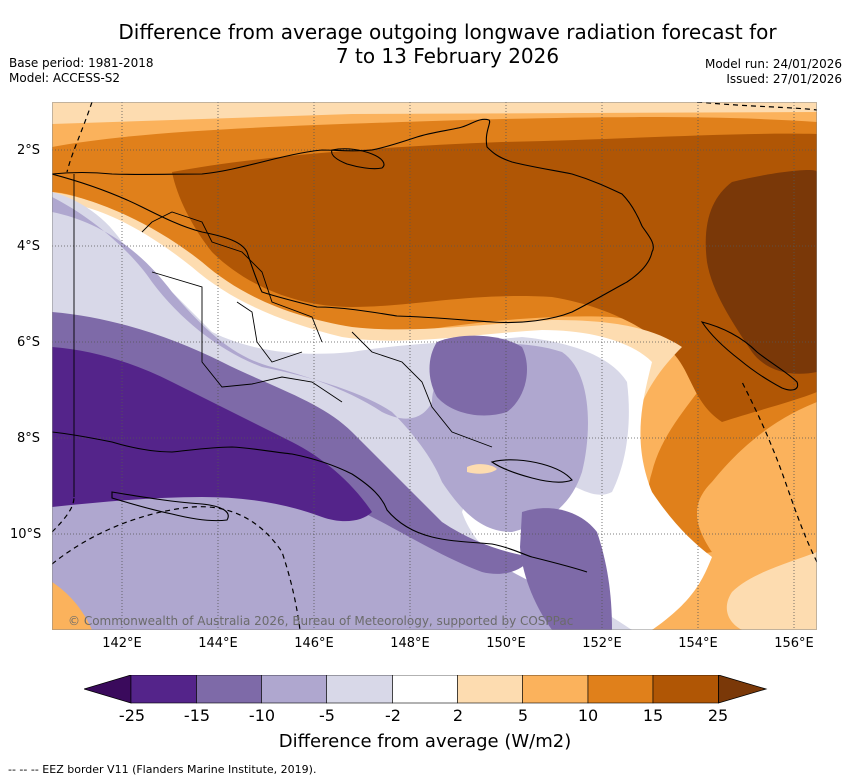 The image size is (850, 781). What do you see at coordinates (358, 159) in the screenshot?
I see `new-ireland-island` at bounding box center [358, 159].